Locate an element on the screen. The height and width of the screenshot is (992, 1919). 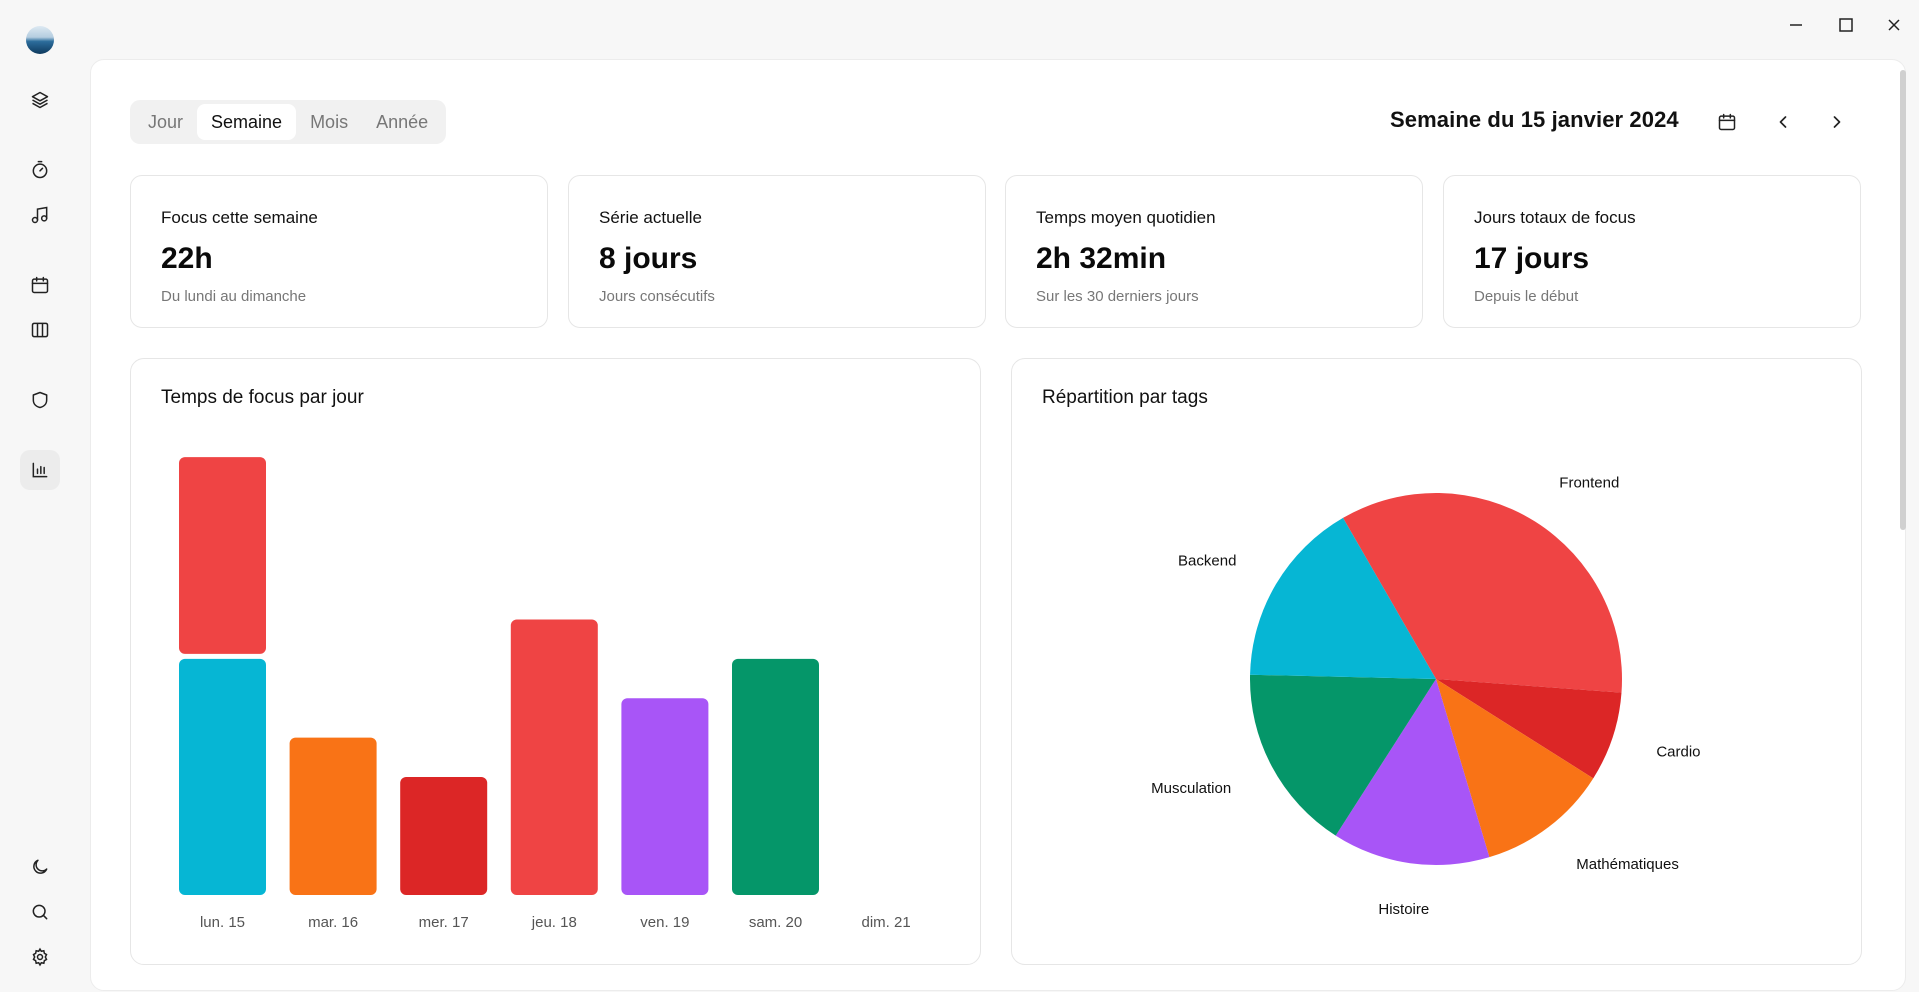
bar-lun-15-frontend is located at coordinates (222, 555).